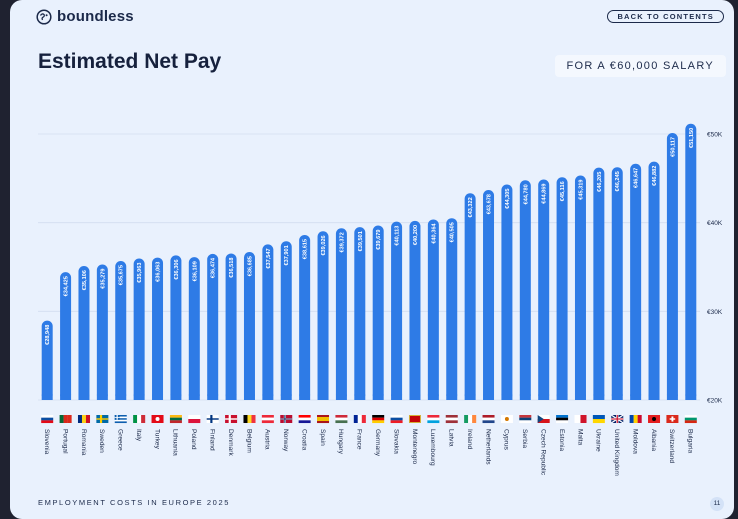  I want to click on bar-sweden, so click(102, 332).